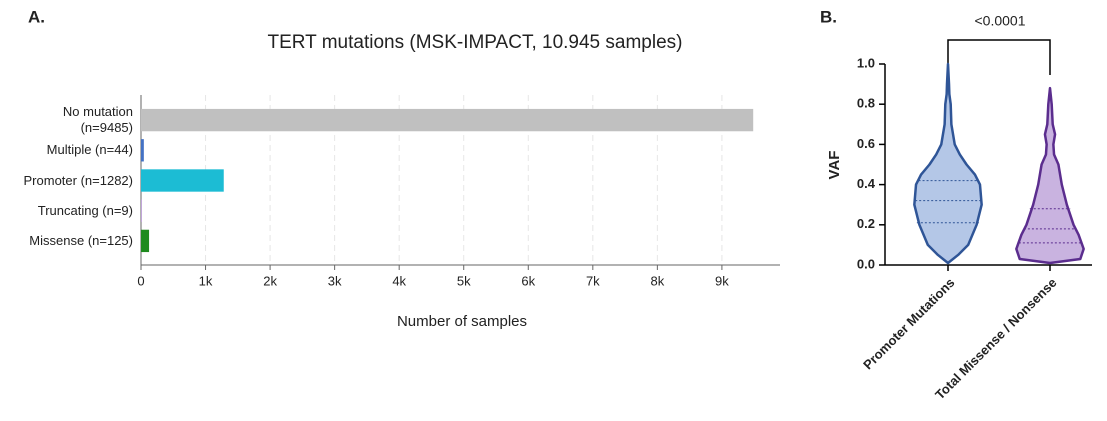 The width and height of the screenshot is (1107, 421). I want to click on x-tick-label: 5k, so click(464, 280).